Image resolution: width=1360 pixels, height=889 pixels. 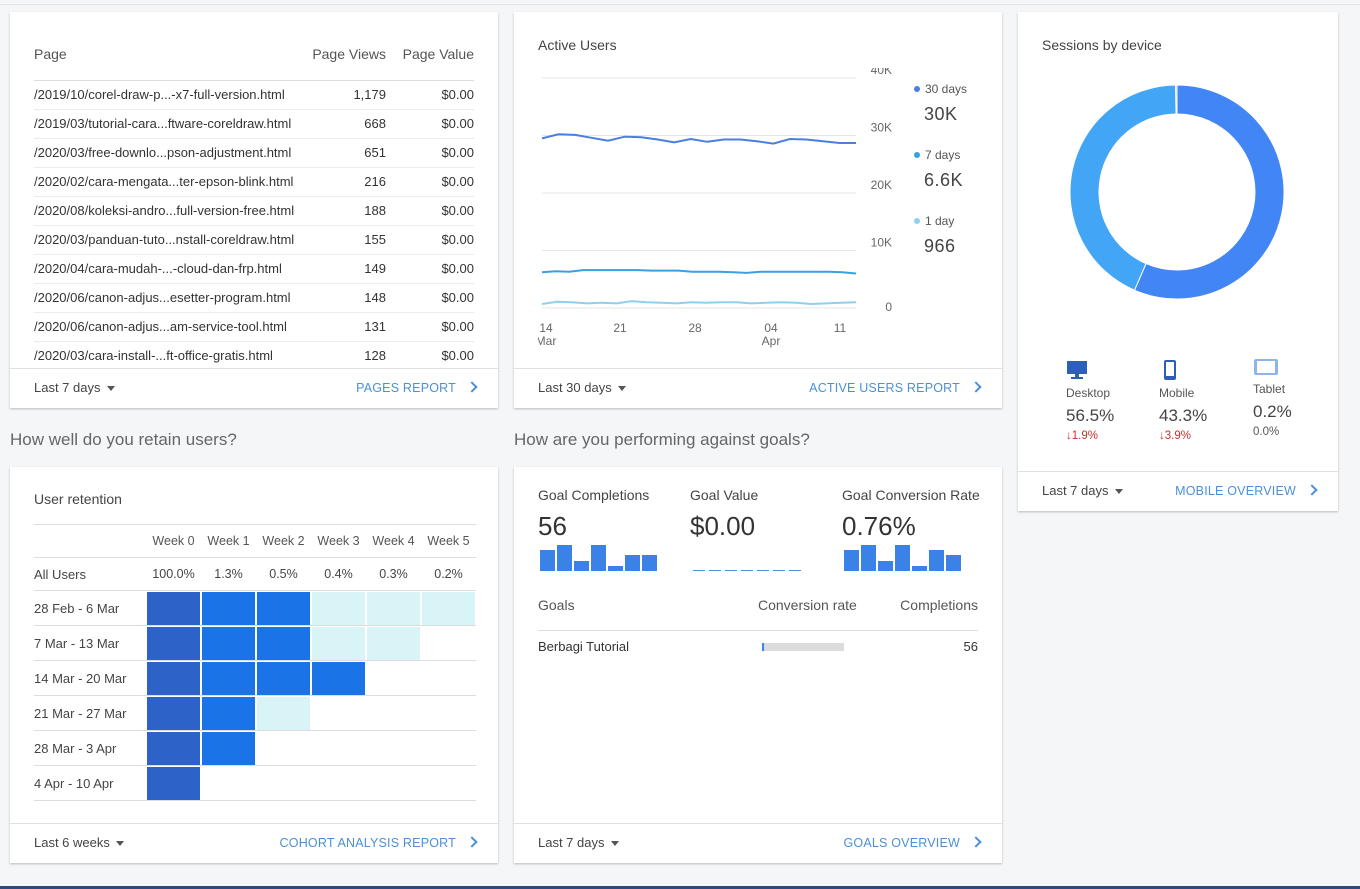 What do you see at coordinates (724, 495) in the screenshot?
I see `goal-value-label: Goal Value` at bounding box center [724, 495].